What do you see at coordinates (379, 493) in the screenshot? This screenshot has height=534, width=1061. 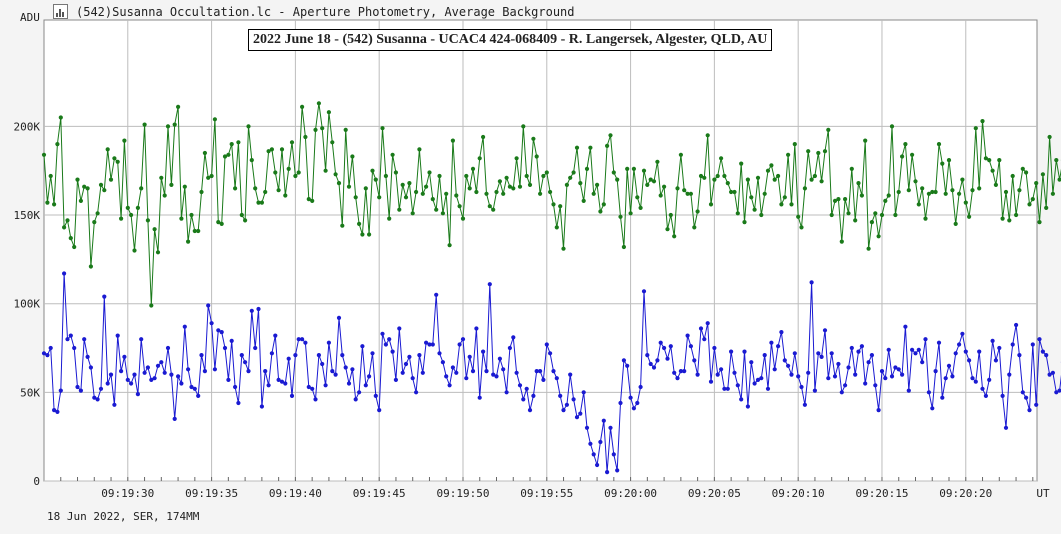 I see `x-tick-label: 09:19:45` at bounding box center [379, 493].